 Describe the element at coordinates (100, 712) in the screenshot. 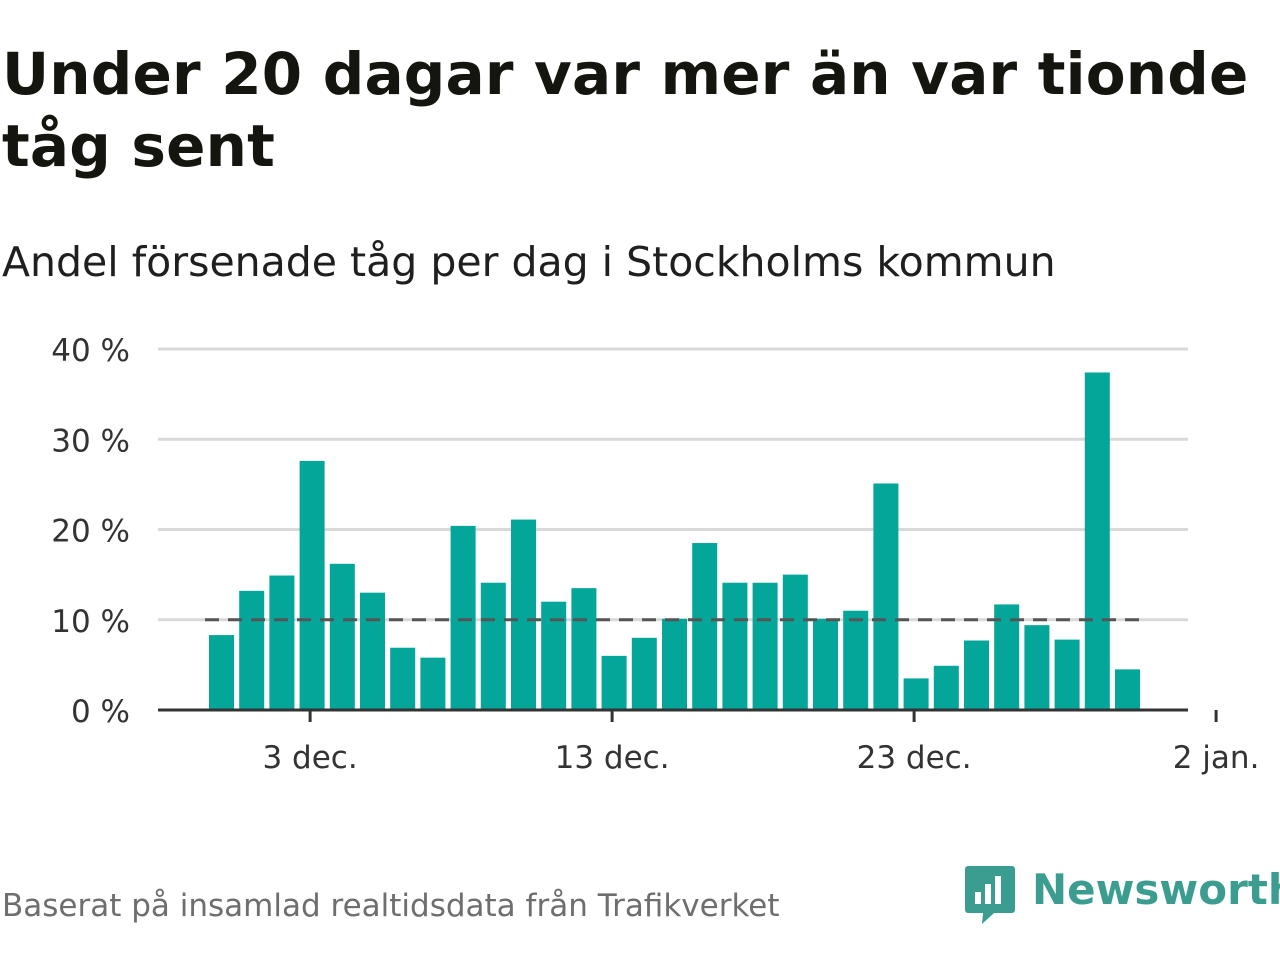

I see `y-tick-label: 0 %` at that location.